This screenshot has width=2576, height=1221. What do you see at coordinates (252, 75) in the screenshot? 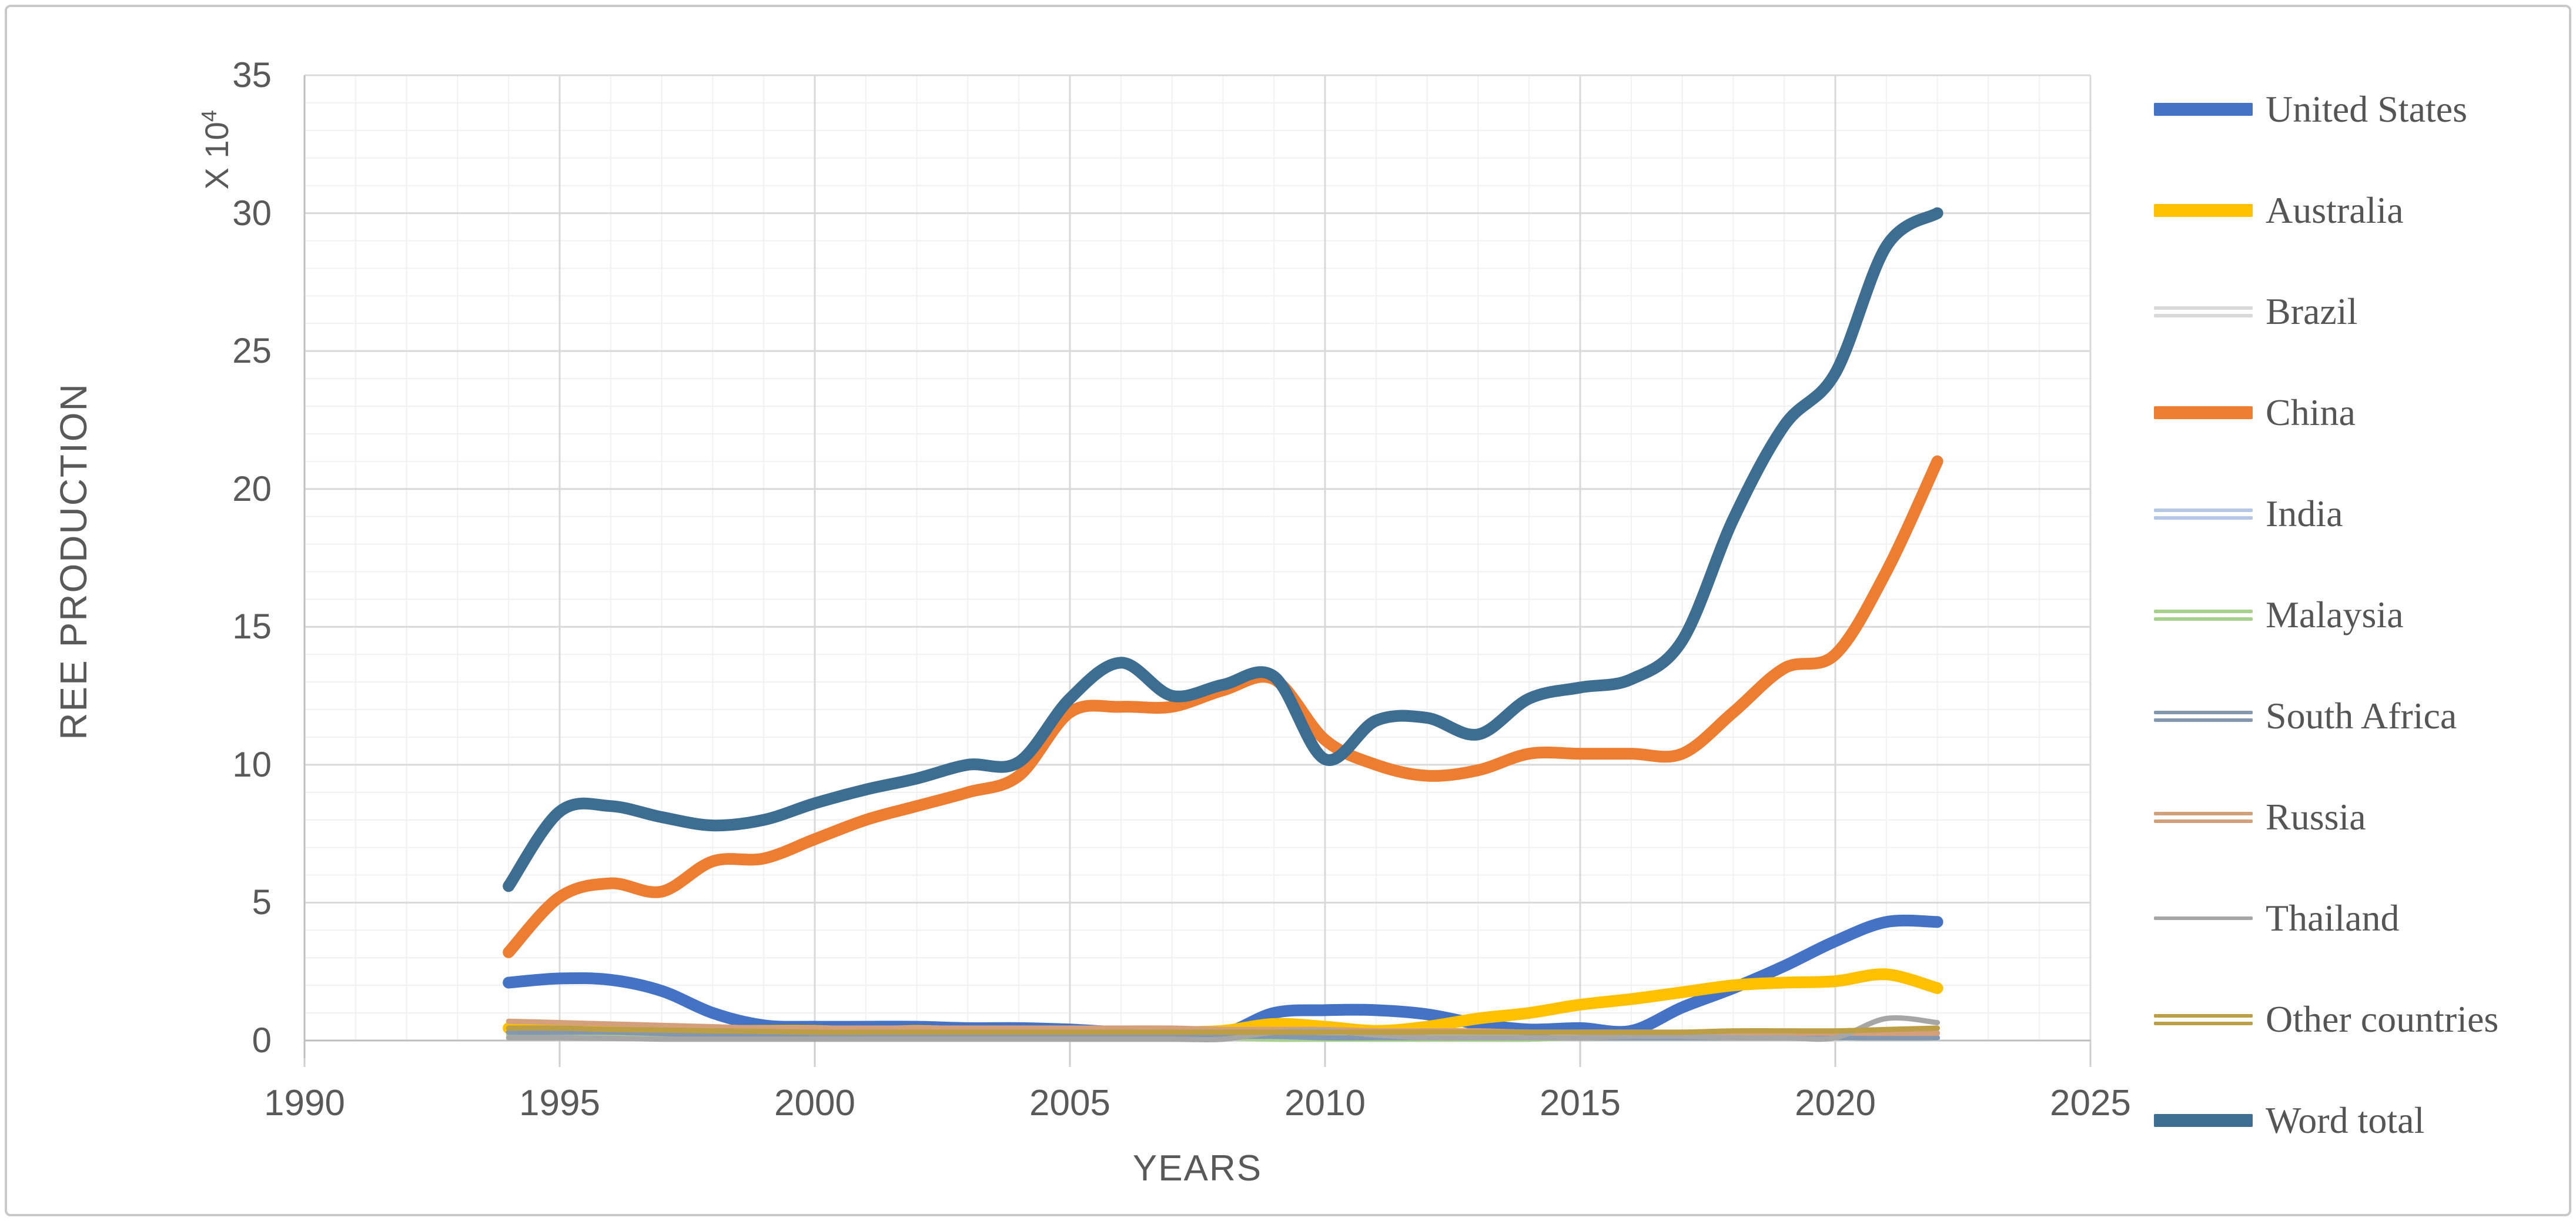
I see `y-tick-label-35: 35` at bounding box center [252, 75].